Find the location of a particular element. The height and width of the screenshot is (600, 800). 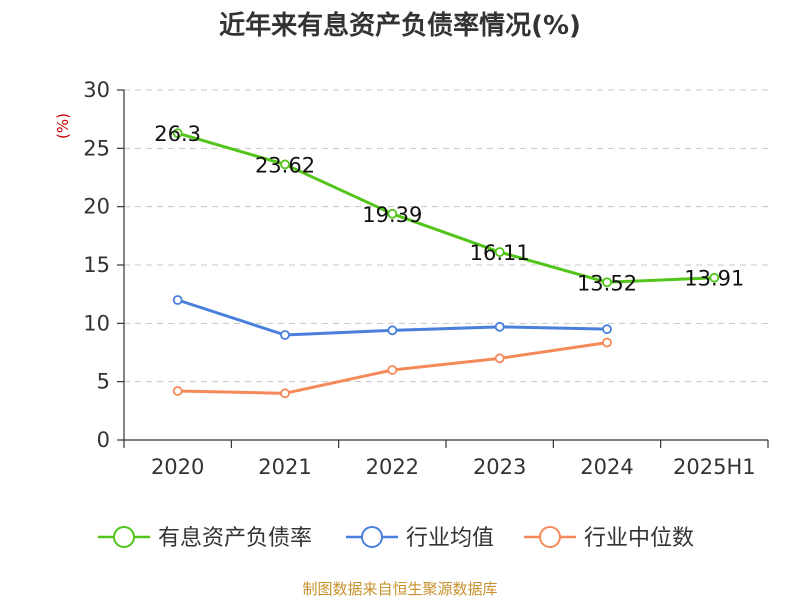

data-label: 19.39 is located at coordinates (392, 215).